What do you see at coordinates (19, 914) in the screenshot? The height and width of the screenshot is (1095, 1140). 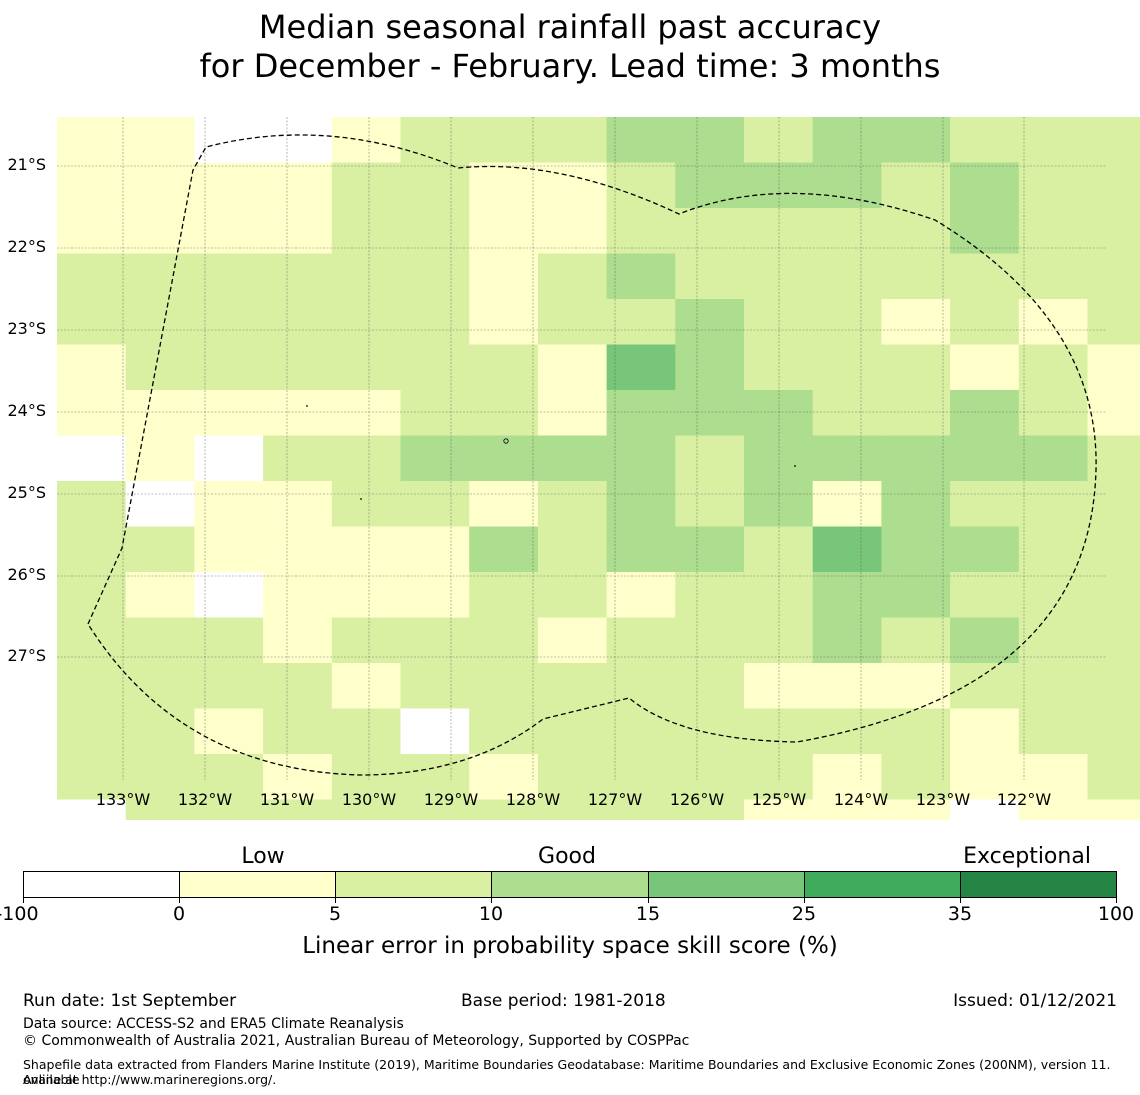 I see `colorbar-tick: -100` at bounding box center [19, 914].